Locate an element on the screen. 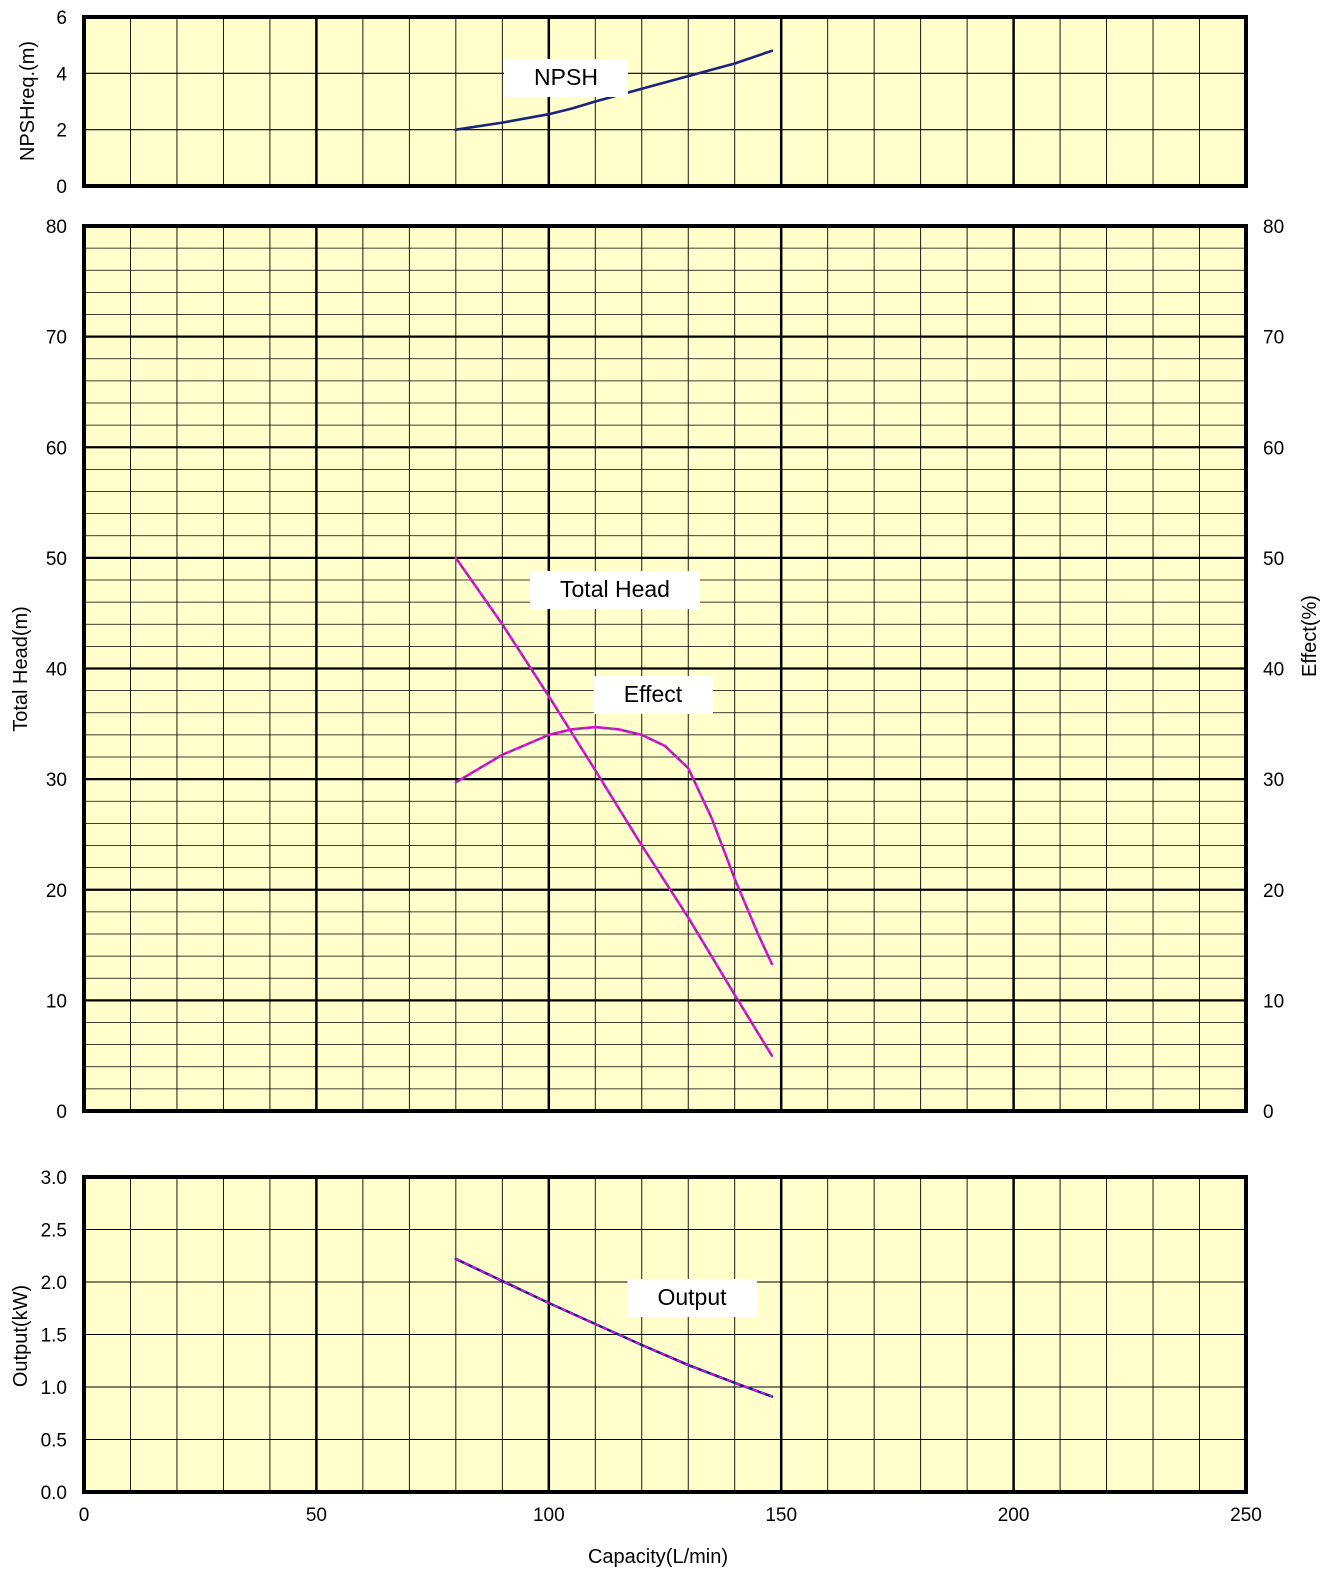 Image resolution: width=1335 pixels, height=1569 pixels. effect-y-axis-label: Effect(%) is located at coordinates (1310, 636).